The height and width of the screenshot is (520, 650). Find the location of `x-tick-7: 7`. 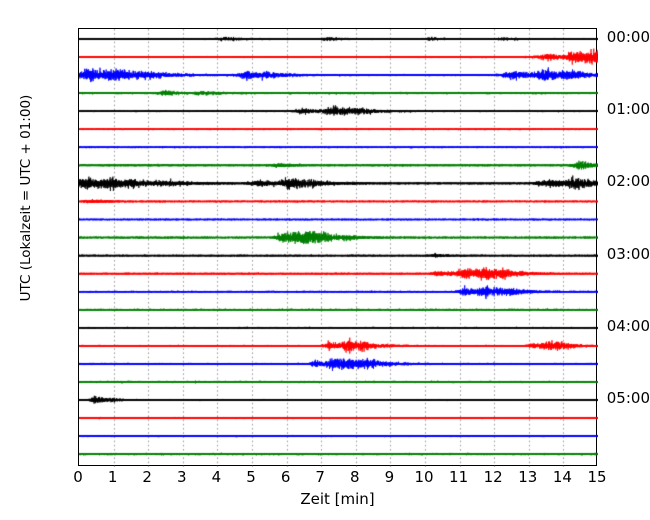

x-tick-7: 7 is located at coordinates (320, 477).